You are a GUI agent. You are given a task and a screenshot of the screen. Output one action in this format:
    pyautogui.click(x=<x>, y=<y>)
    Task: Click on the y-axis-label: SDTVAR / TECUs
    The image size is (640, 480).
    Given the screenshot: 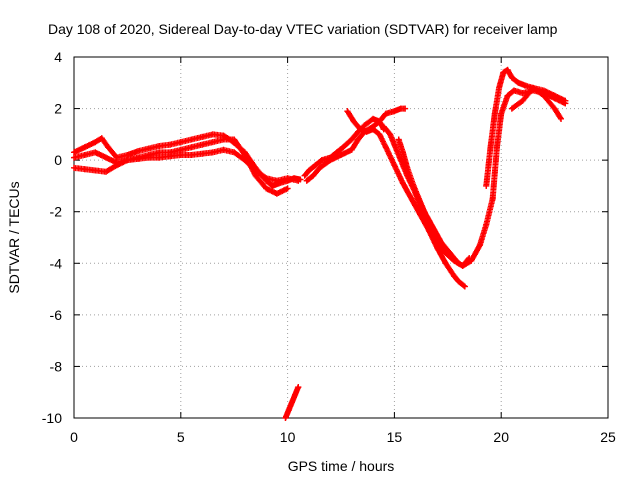 What is the action you would take?
    pyautogui.click(x=14, y=237)
    